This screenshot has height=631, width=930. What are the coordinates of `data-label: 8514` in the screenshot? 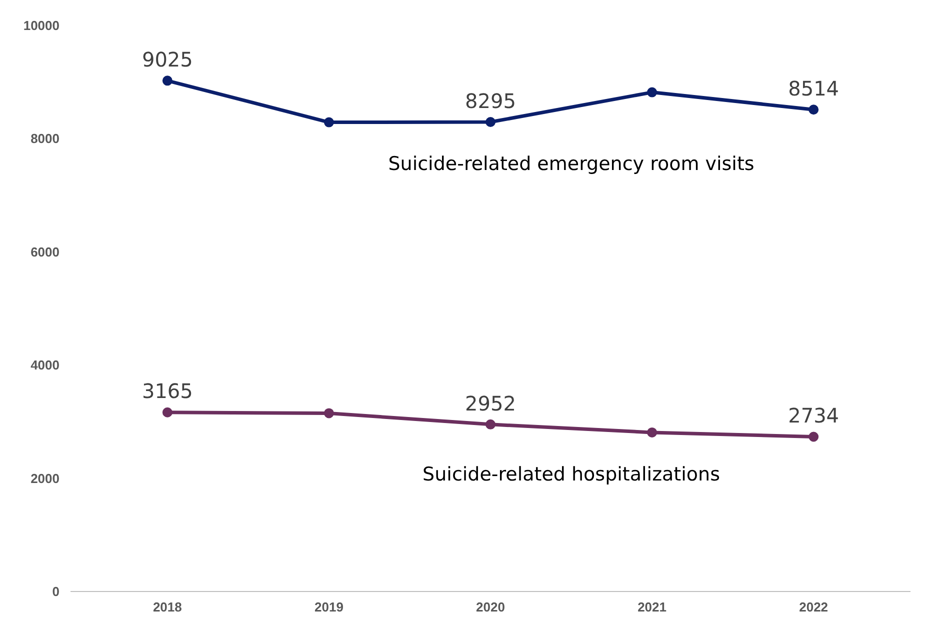 It's located at (814, 88).